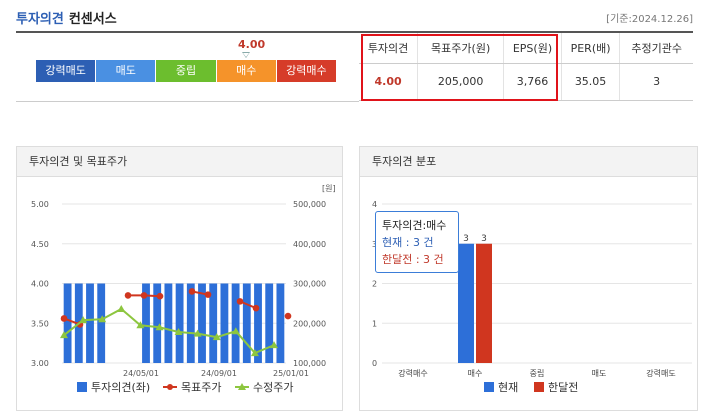  Describe the element at coordinates (242, 386) in the screenshot. I see `legend-adjusted-swatch` at that location.